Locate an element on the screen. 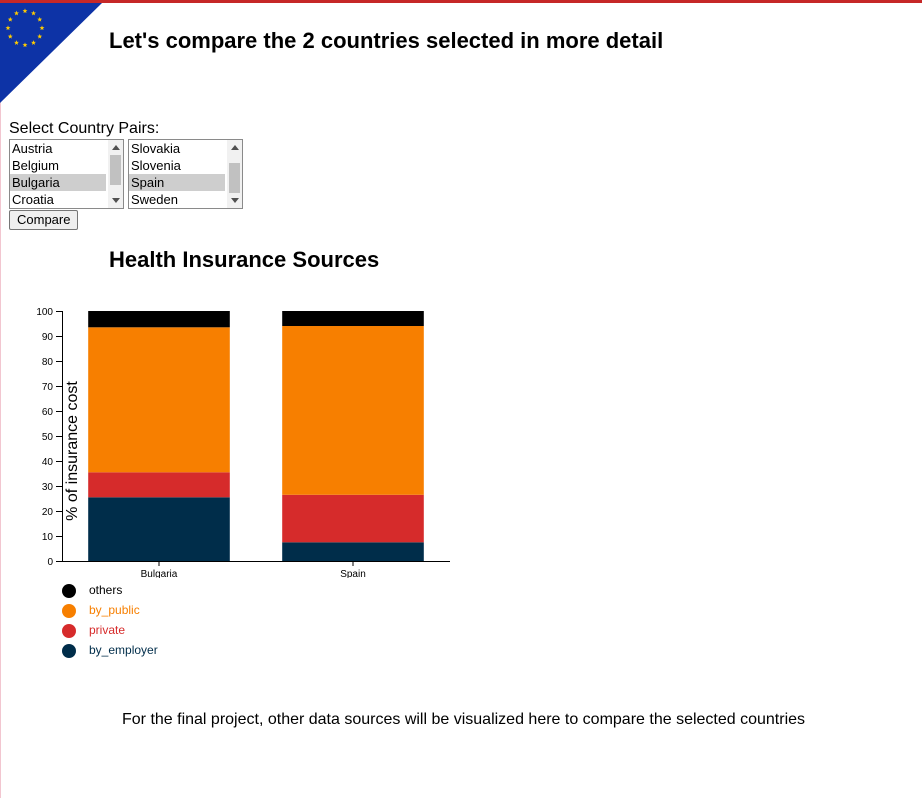 The image size is (922, 798). bar-segment-by_public-spain is located at coordinates (353, 410).